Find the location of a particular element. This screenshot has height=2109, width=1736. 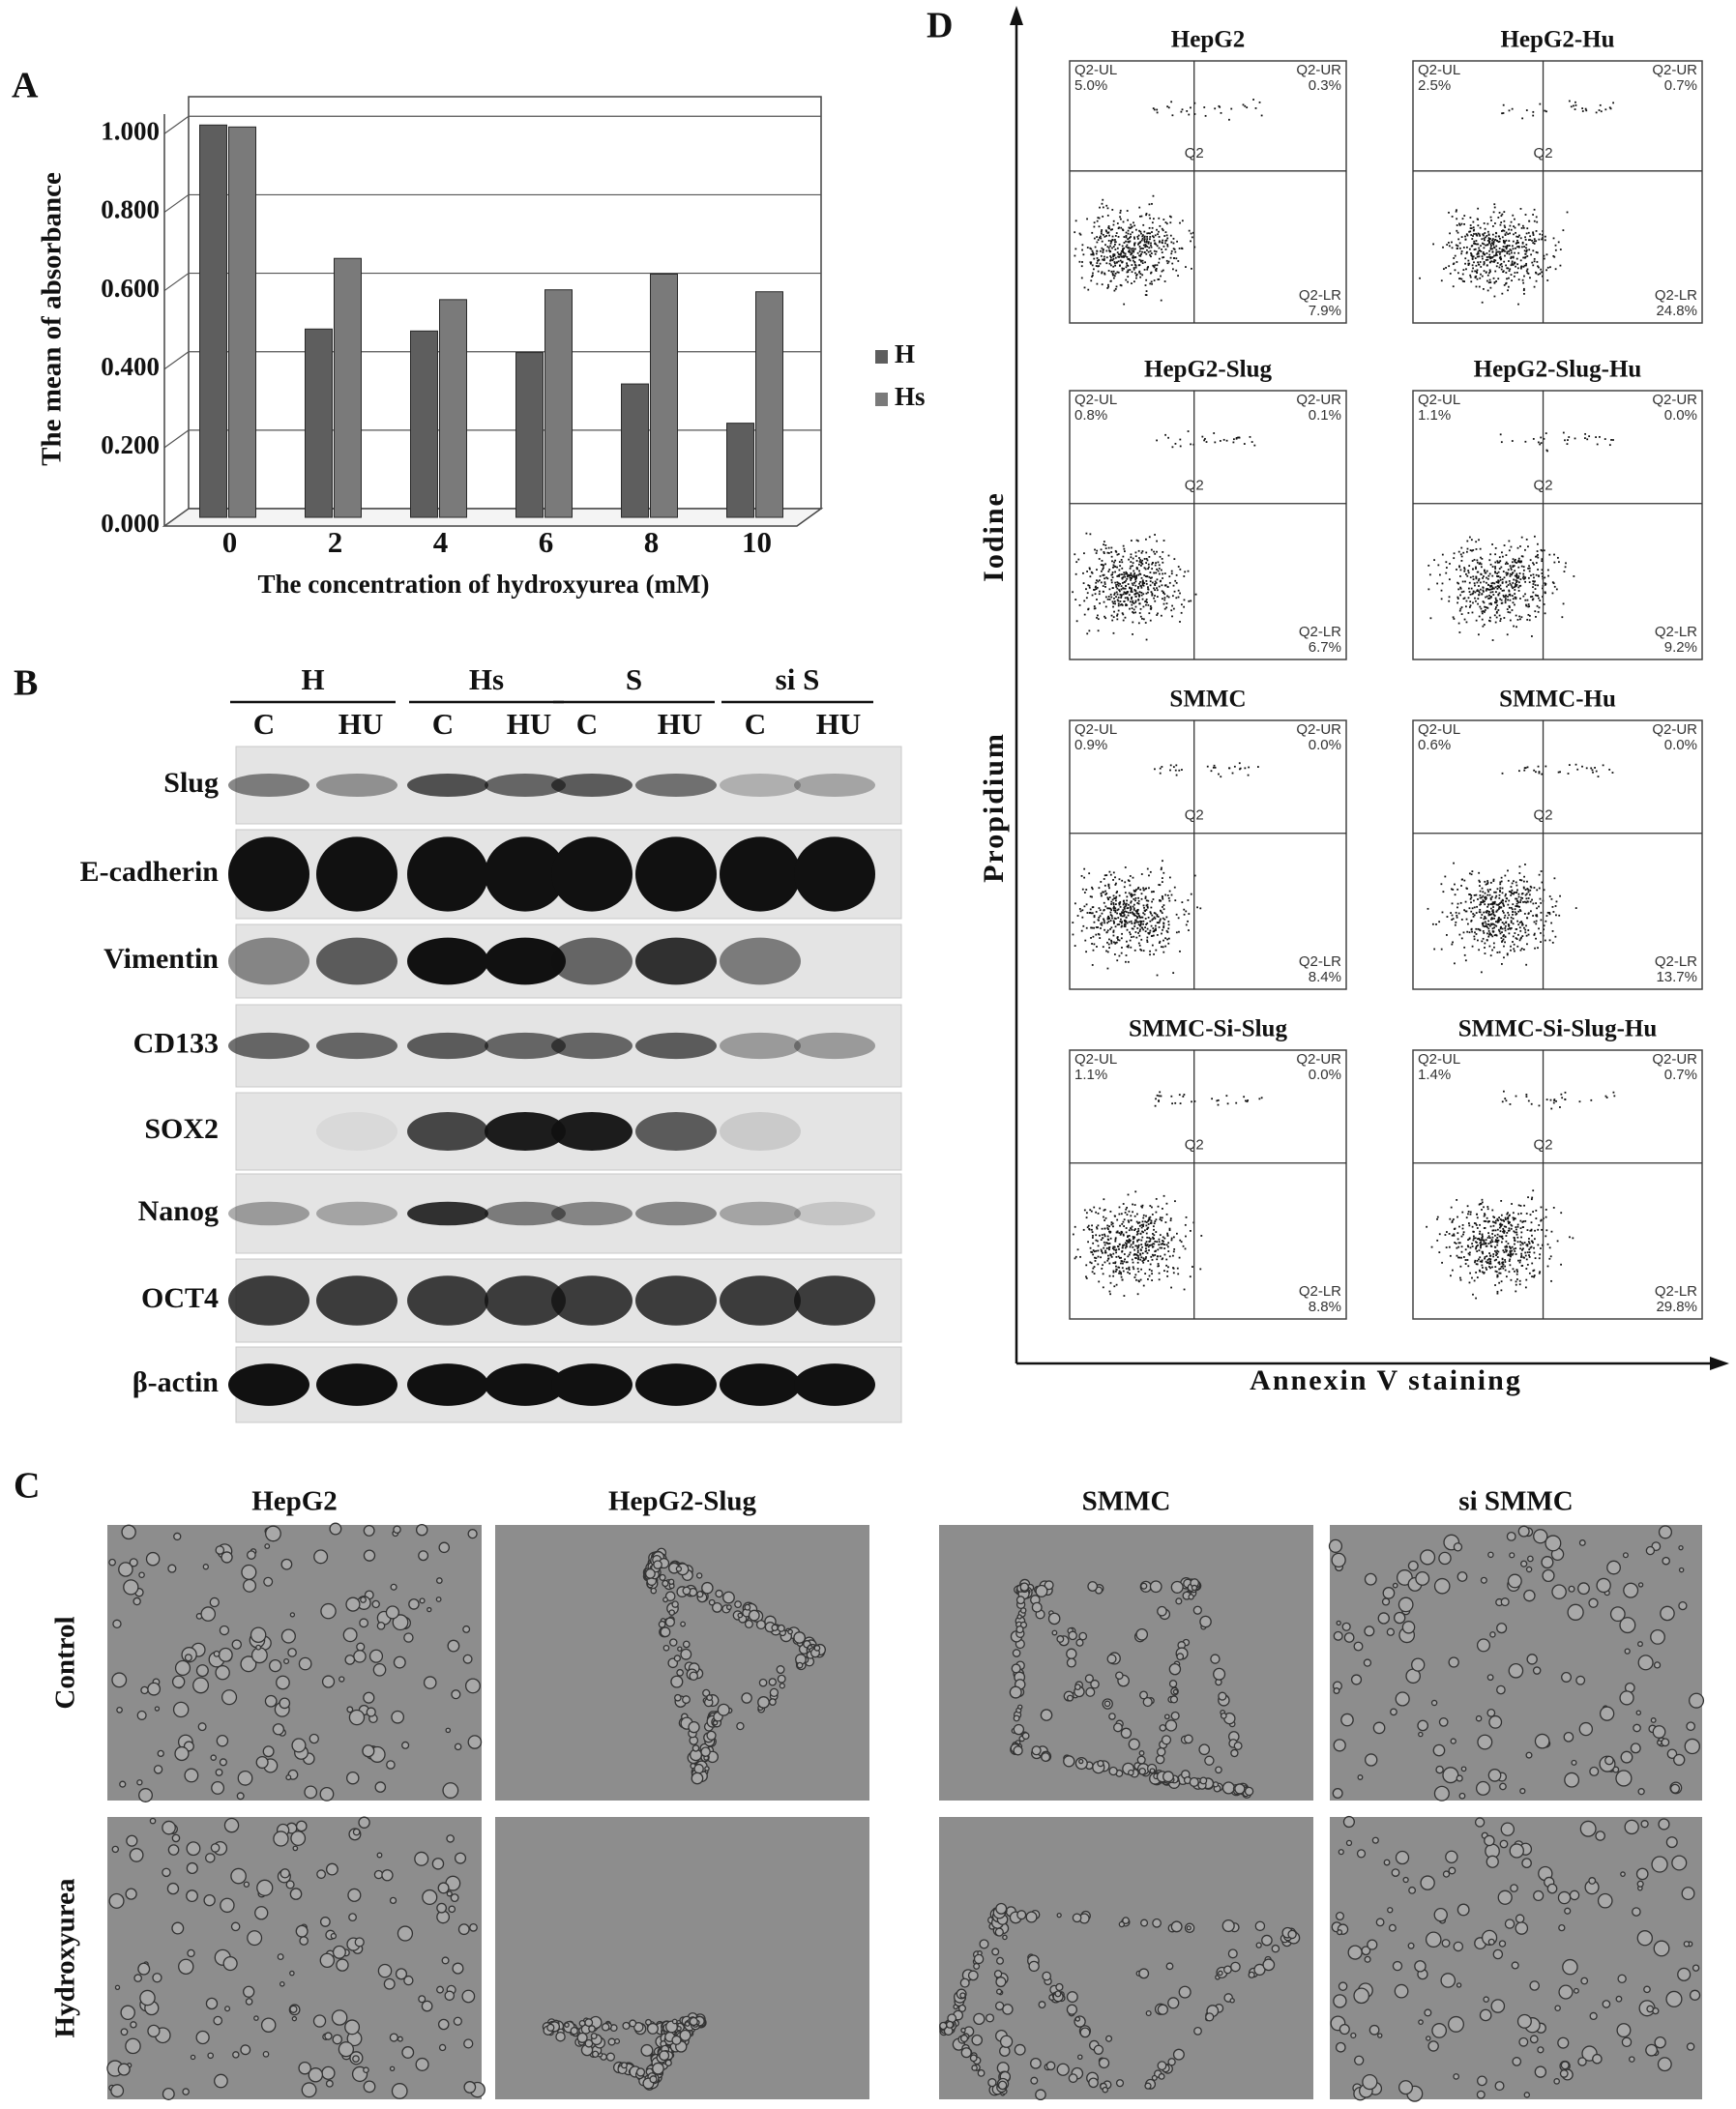

quadrant-label: Q2-UL is located at coordinates (1439, 400).